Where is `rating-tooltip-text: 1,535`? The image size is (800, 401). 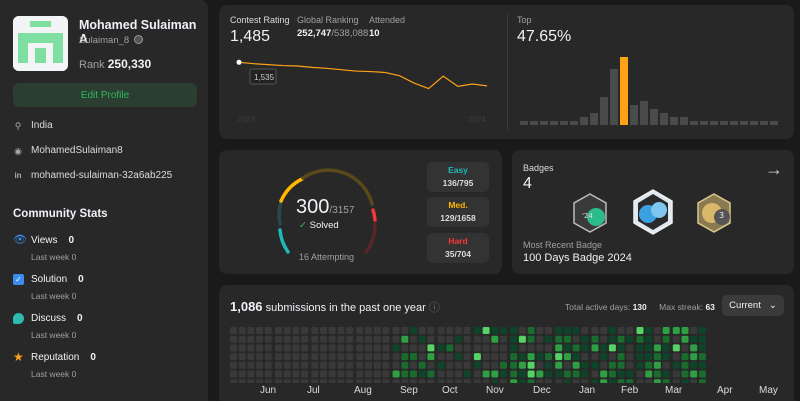 rating-tooltip-text: 1,535 is located at coordinates (264, 77).